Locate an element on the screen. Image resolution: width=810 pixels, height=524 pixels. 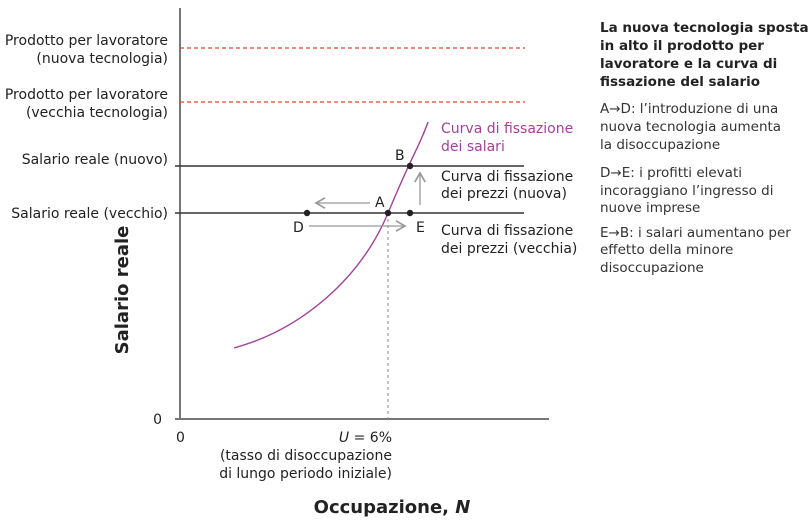
wage-curve-label-2: dei salari is located at coordinates (473, 147).